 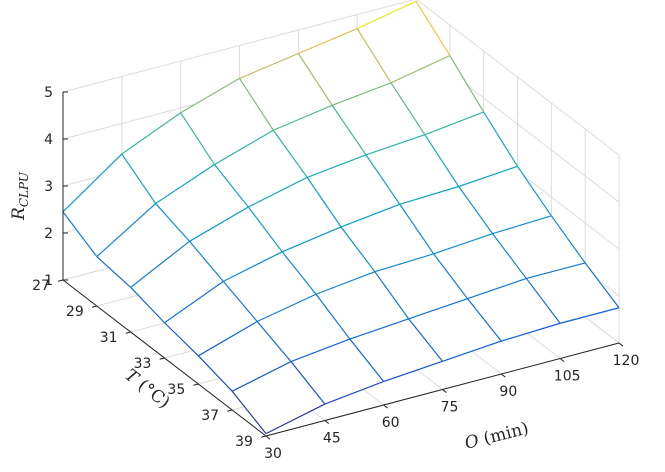 What do you see at coordinates (497, 436) in the screenshot?
I see `x-axis-label: O (min)` at bounding box center [497, 436].